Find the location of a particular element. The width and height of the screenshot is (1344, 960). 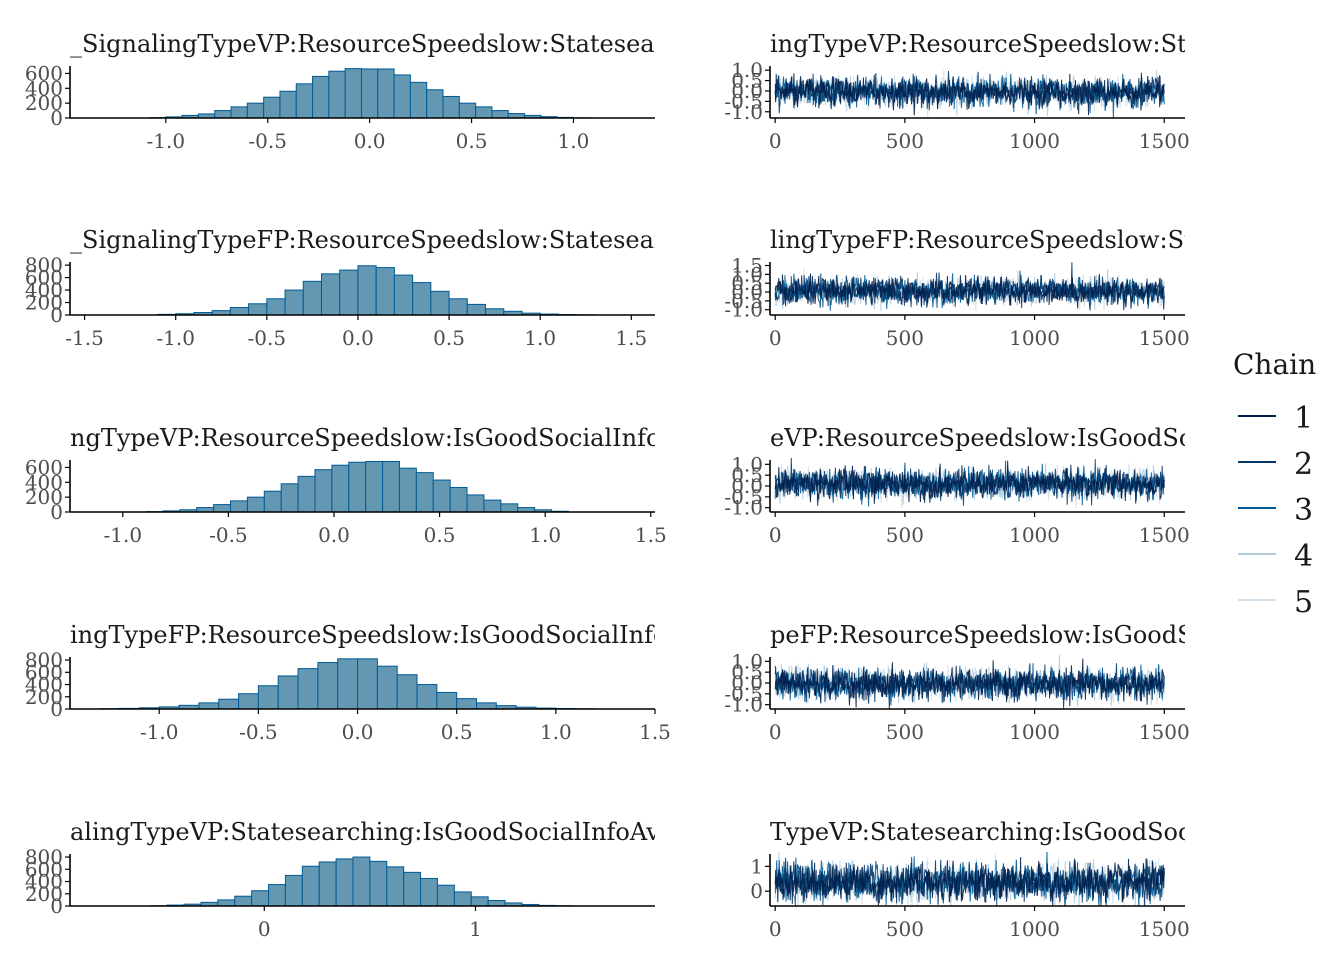

x-tick-label: -1.5 is located at coordinates (84, 338).